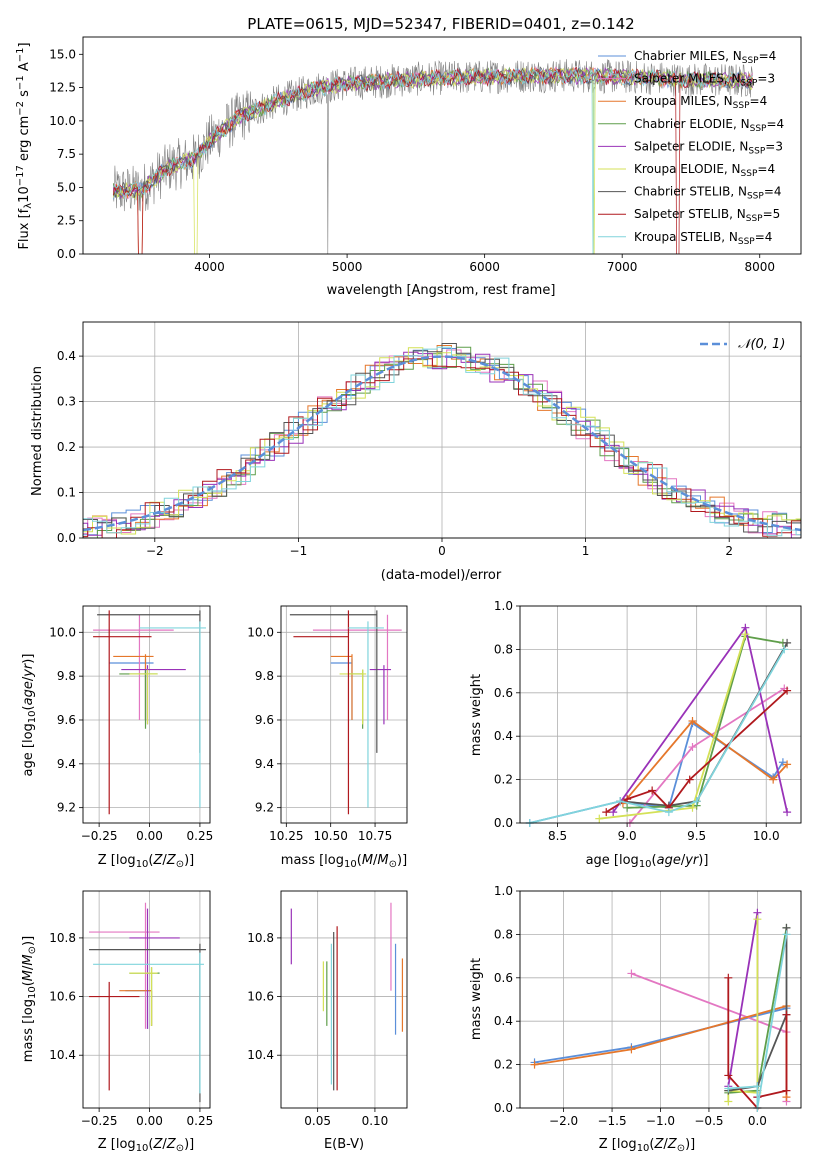 The width and height of the screenshot is (819, 1170). What do you see at coordinates (347, 267) in the screenshot?
I see `x-tick-label: 5000` at bounding box center [347, 267].